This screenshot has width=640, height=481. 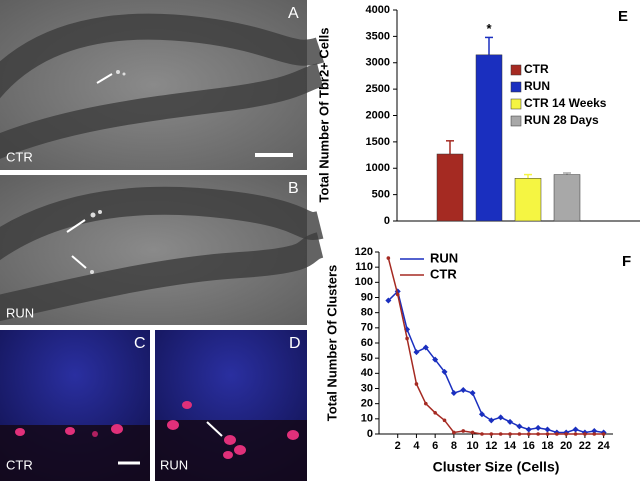 What do you see at coordinates (565, 103) in the screenshot?
I see `legend-label: CTR 14 Weeks` at bounding box center [565, 103].